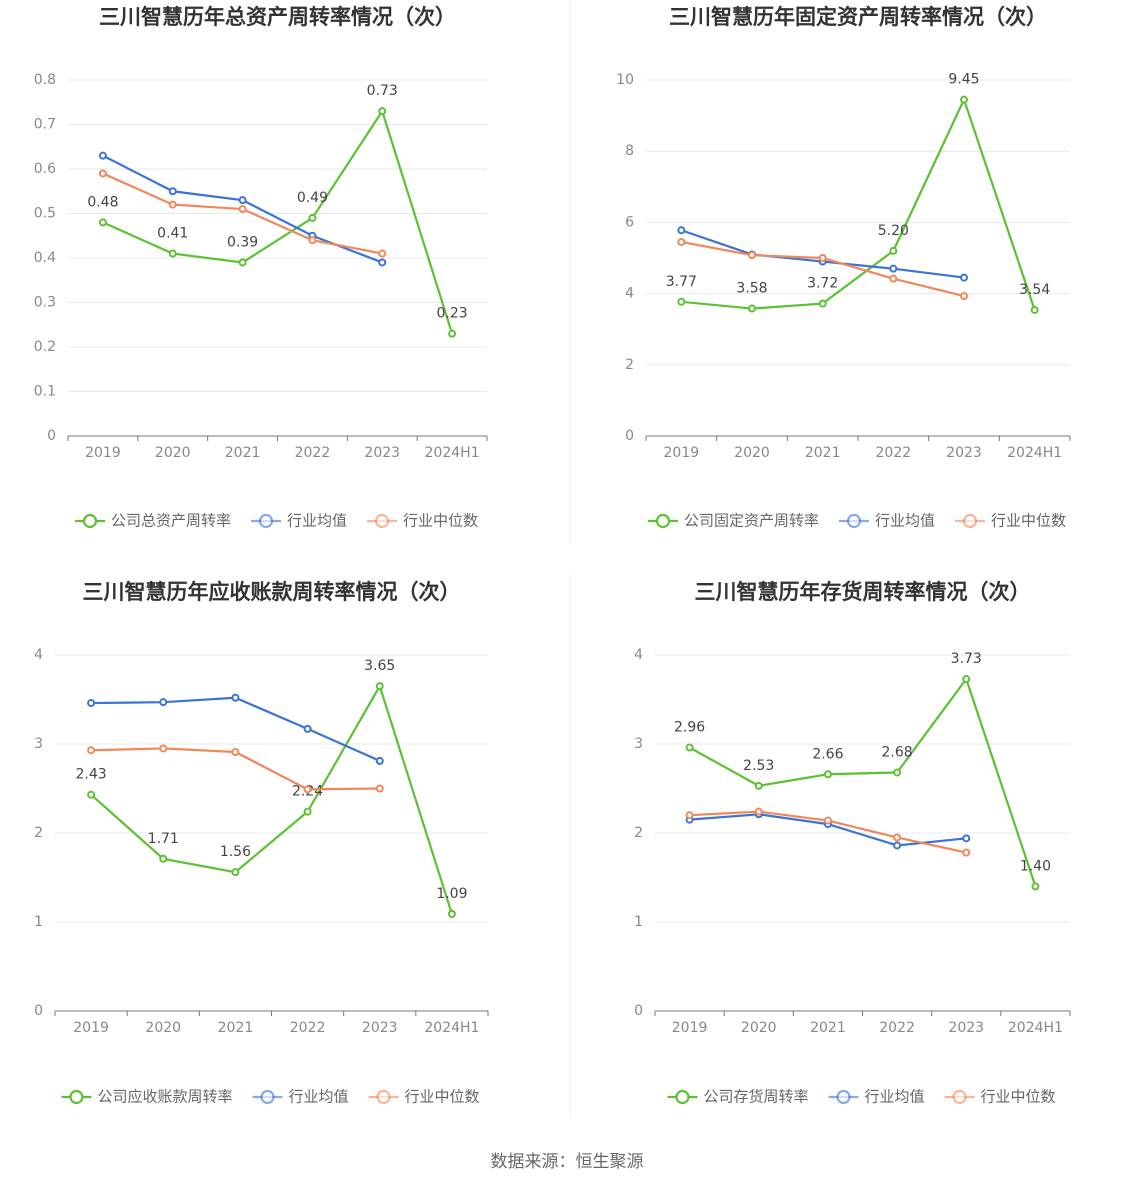 This screenshot has width=1134, height=1188. What do you see at coordinates (758, 766) in the screenshot?
I see `data-label: 2.53` at bounding box center [758, 766].